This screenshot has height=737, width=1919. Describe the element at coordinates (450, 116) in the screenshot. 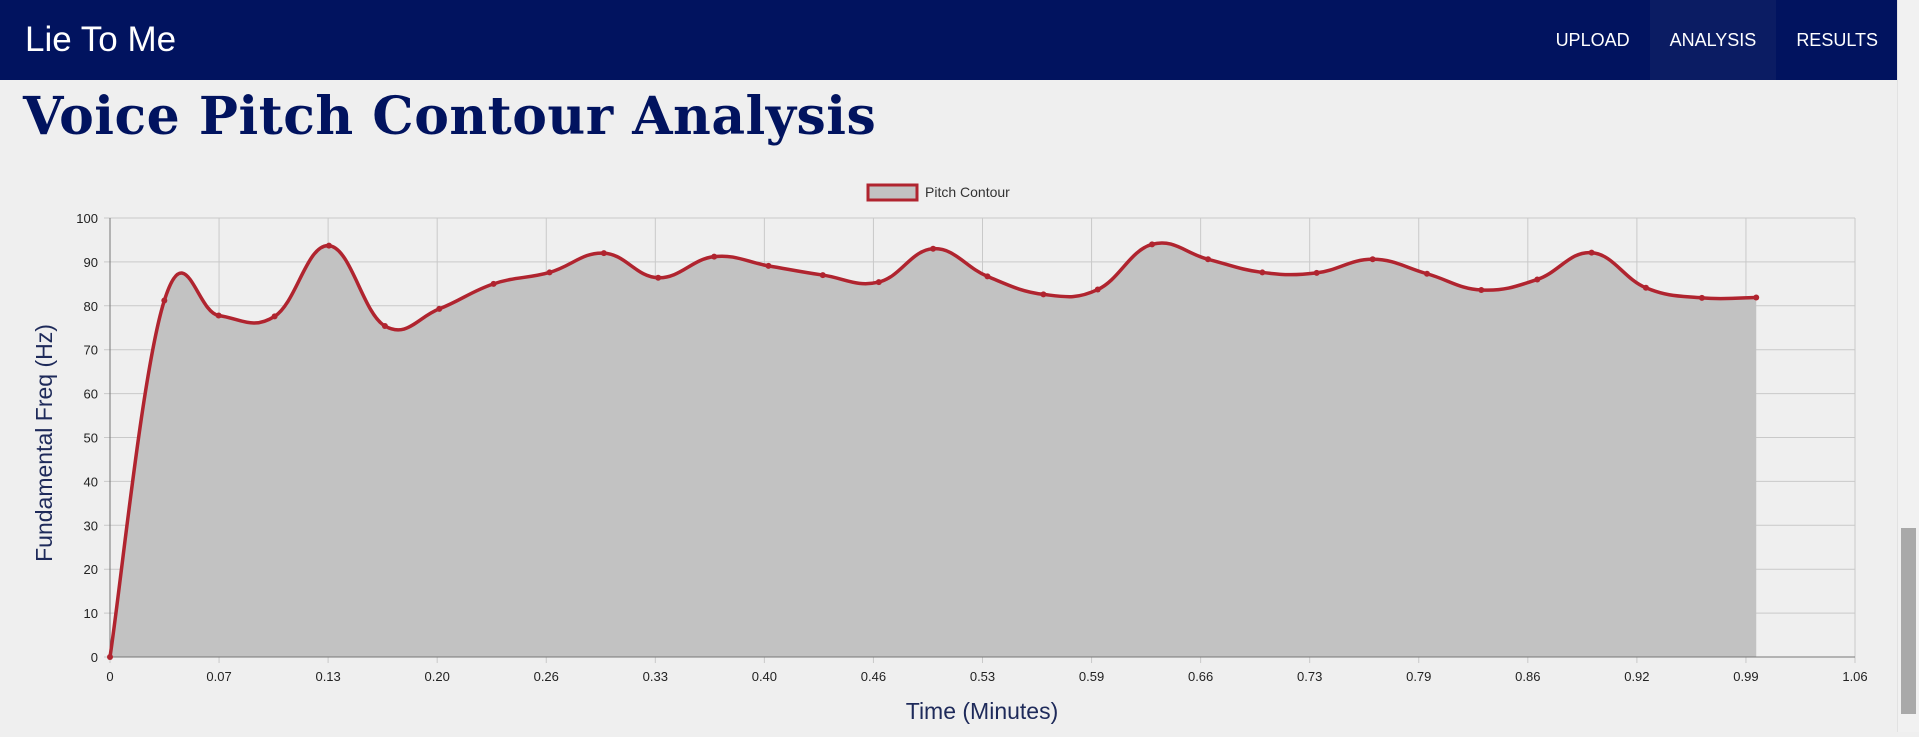

I see `page-title: Voice Pitch Contour Analysis` at that location.